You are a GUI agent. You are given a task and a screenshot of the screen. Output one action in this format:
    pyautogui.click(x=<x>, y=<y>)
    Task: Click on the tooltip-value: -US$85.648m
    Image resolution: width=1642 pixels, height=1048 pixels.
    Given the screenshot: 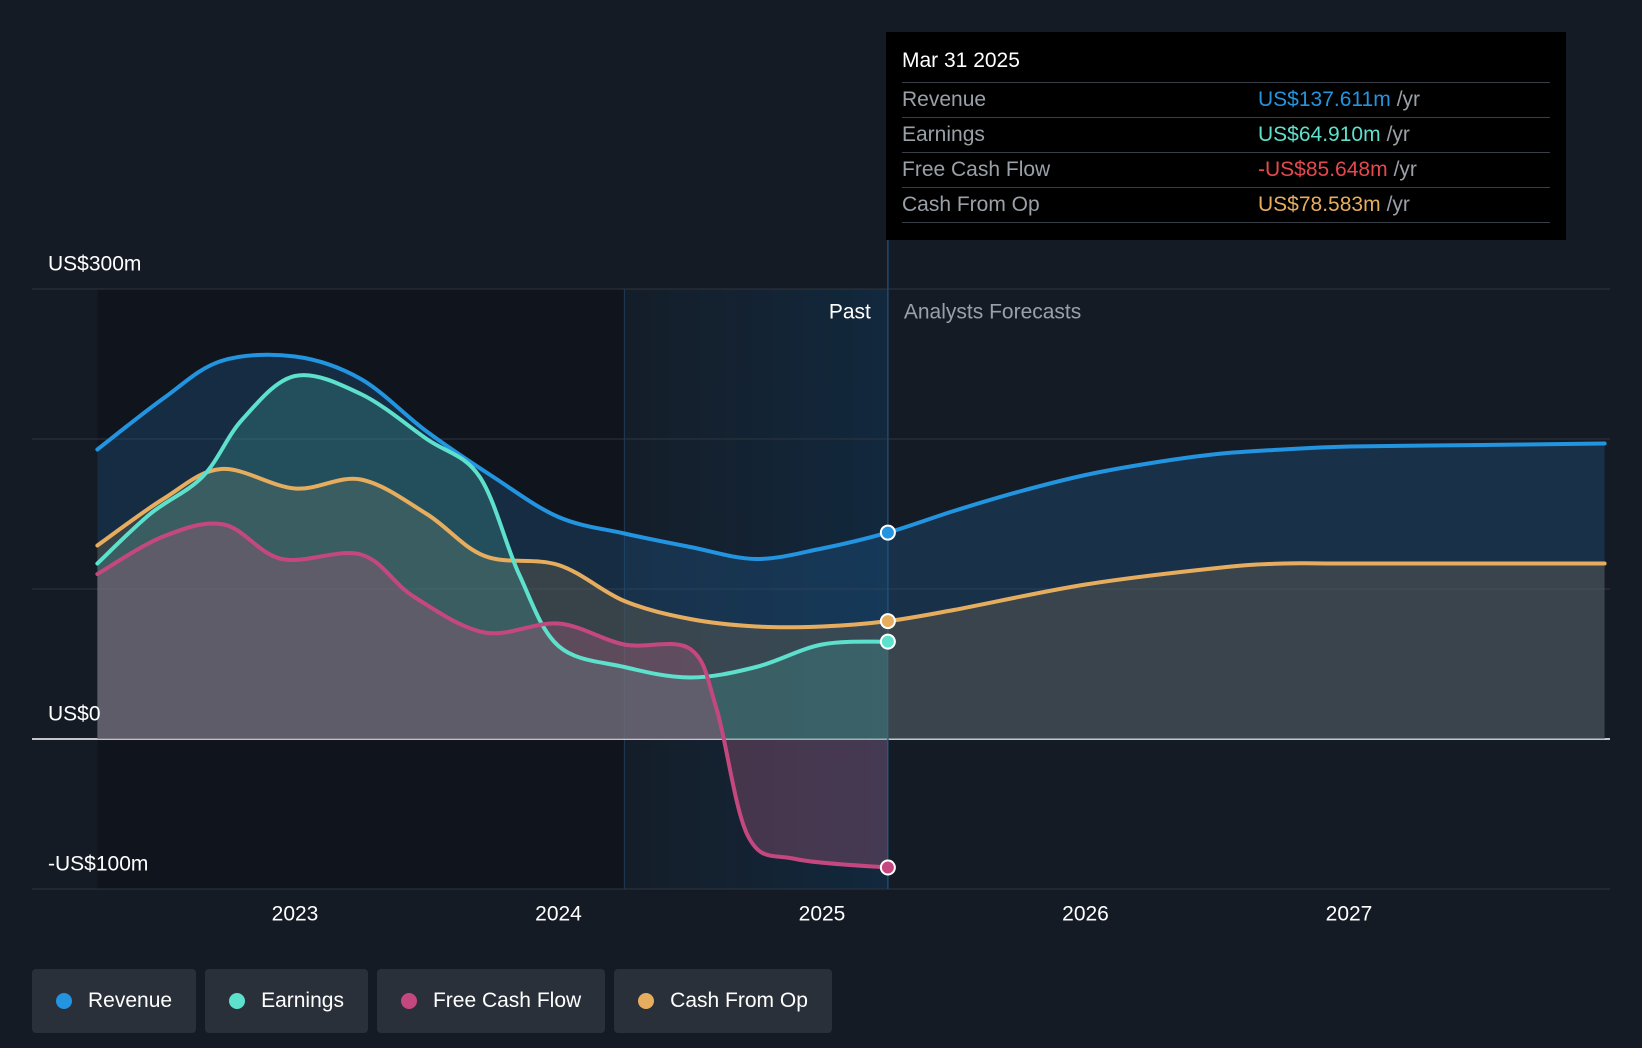 What is the action you would take?
    pyautogui.click(x=1323, y=169)
    